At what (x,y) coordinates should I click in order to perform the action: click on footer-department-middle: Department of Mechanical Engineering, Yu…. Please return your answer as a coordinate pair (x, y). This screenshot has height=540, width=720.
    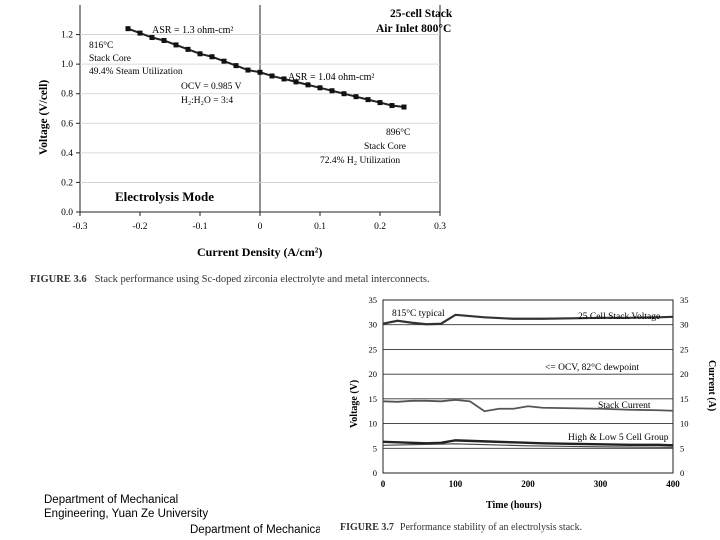
    Looking at the image, I should click on (255, 530).